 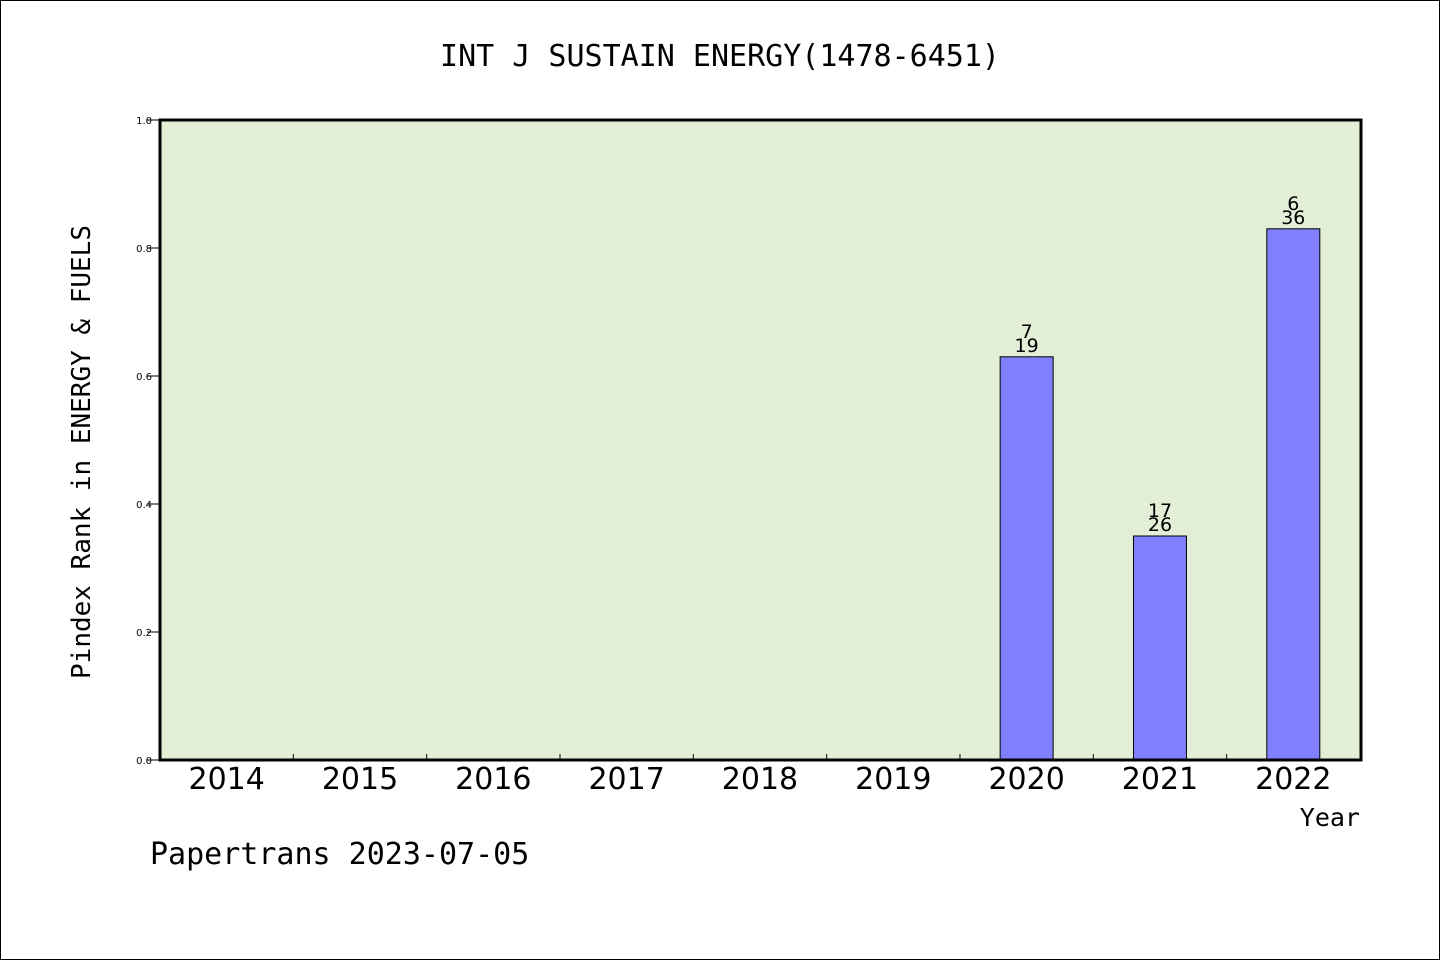 I want to click on chart-title: INT J SUSTAIN ENERGY(1478-6451), so click(x=720, y=56).